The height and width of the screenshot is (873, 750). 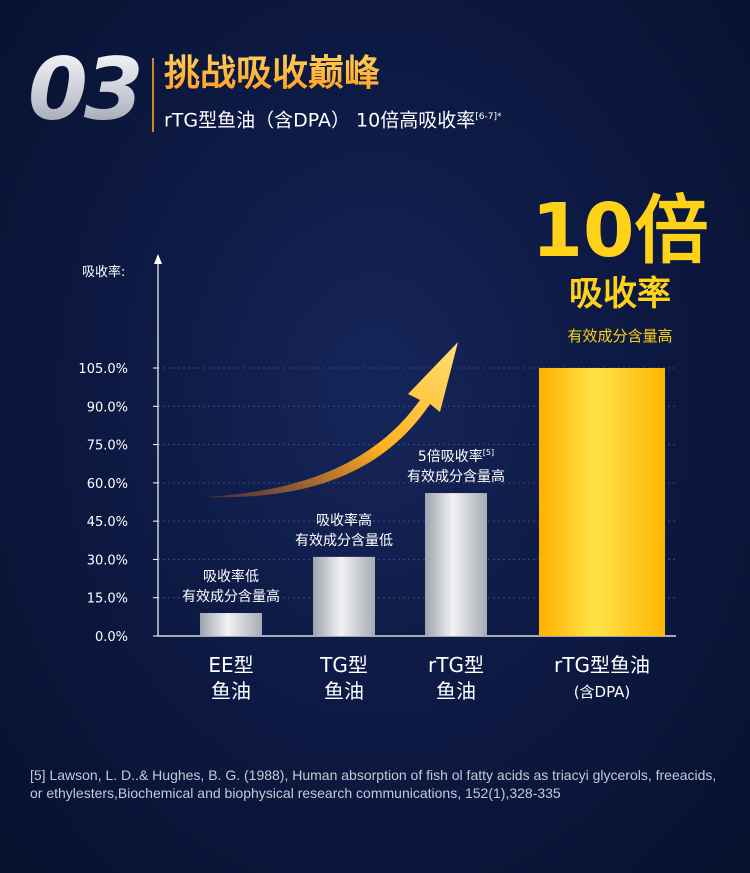 I want to click on y-tick-label: 105.0%, so click(x=103, y=369).